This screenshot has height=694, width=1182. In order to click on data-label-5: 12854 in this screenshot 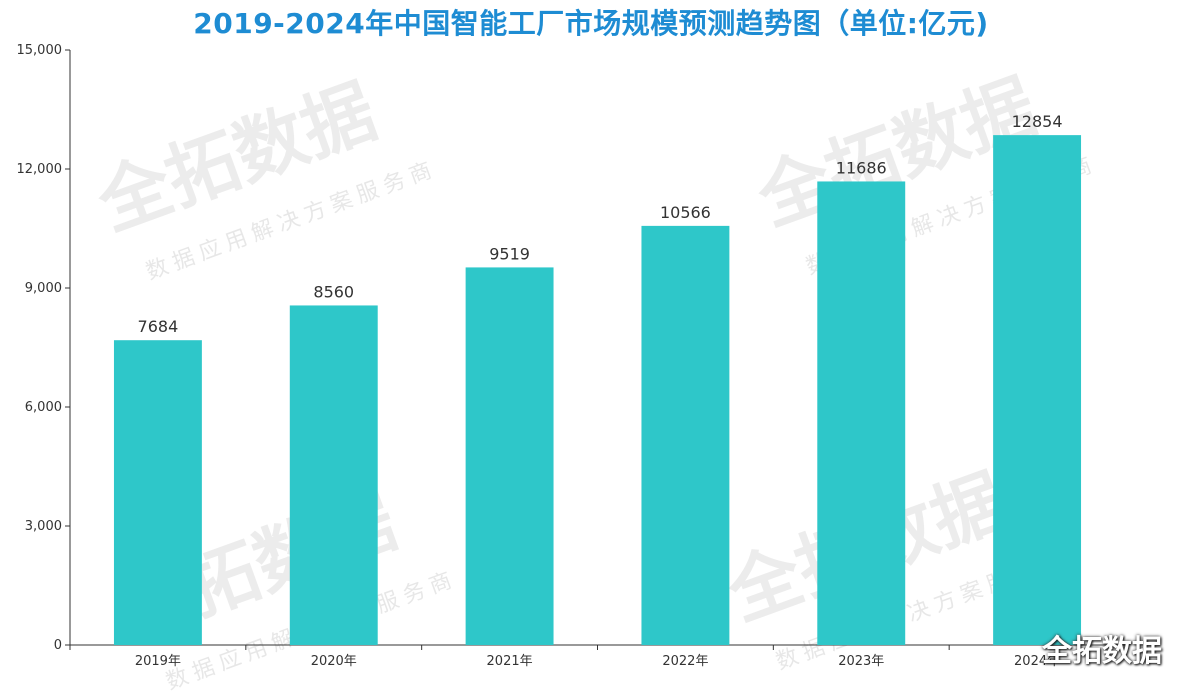, I will do `click(1037, 121)`.